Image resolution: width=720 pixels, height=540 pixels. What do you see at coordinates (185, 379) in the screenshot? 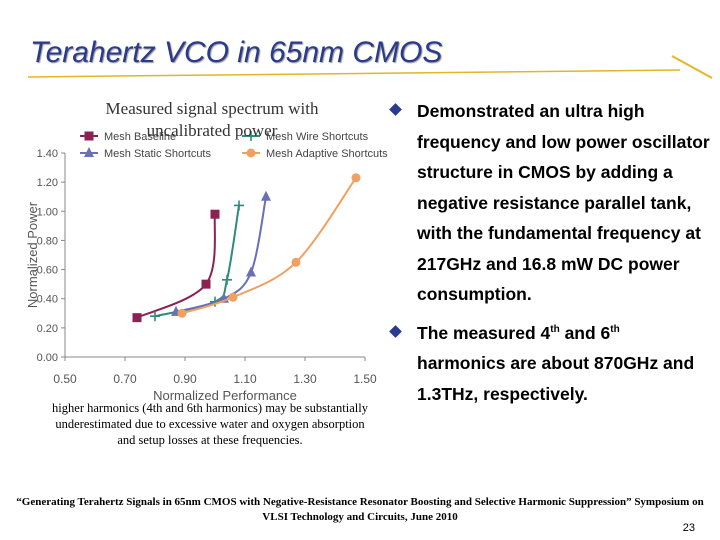
I see `x-tick-label: 0.90` at bounding box center [185, 379].